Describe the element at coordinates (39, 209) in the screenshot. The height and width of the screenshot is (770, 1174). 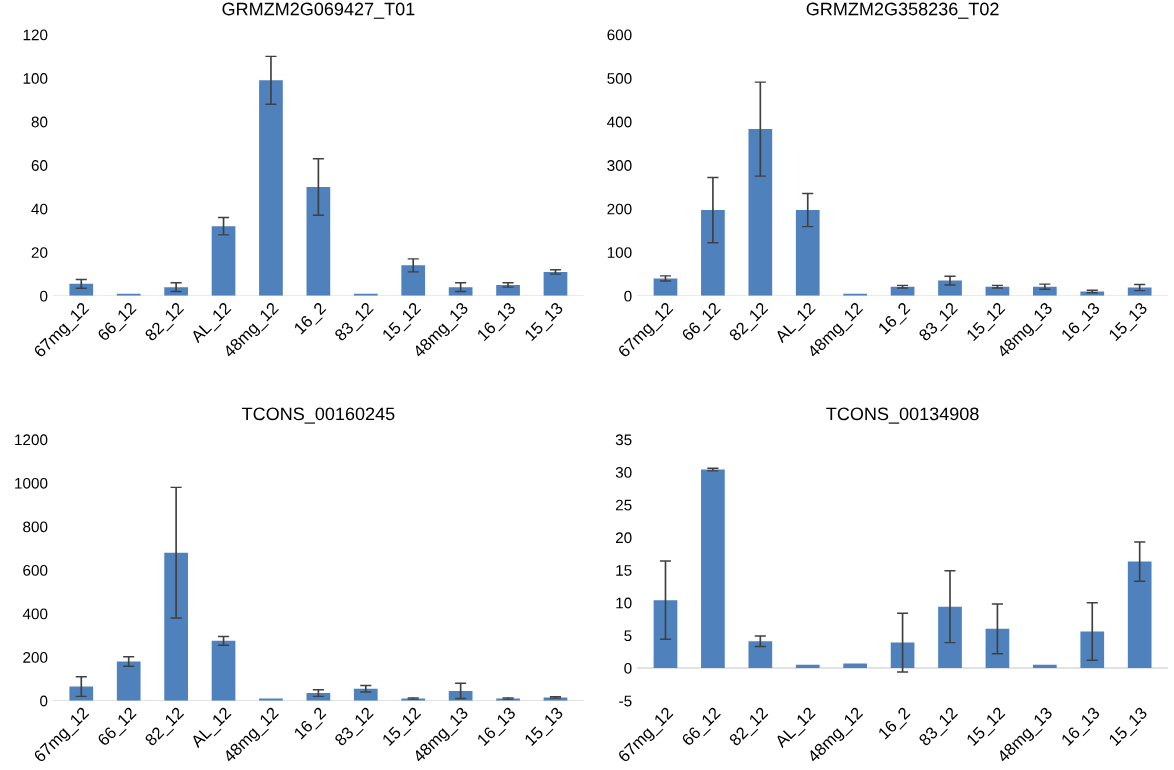
I see `y-tick-label: 40` at that location.